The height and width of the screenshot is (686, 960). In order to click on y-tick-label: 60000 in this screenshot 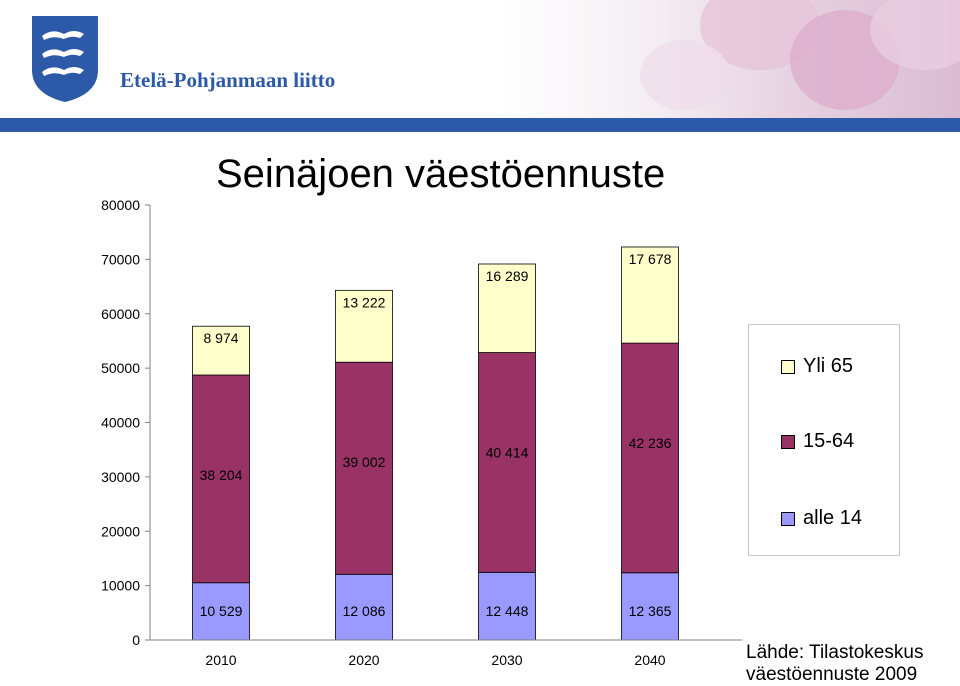, I will do `click(120, 314)`.